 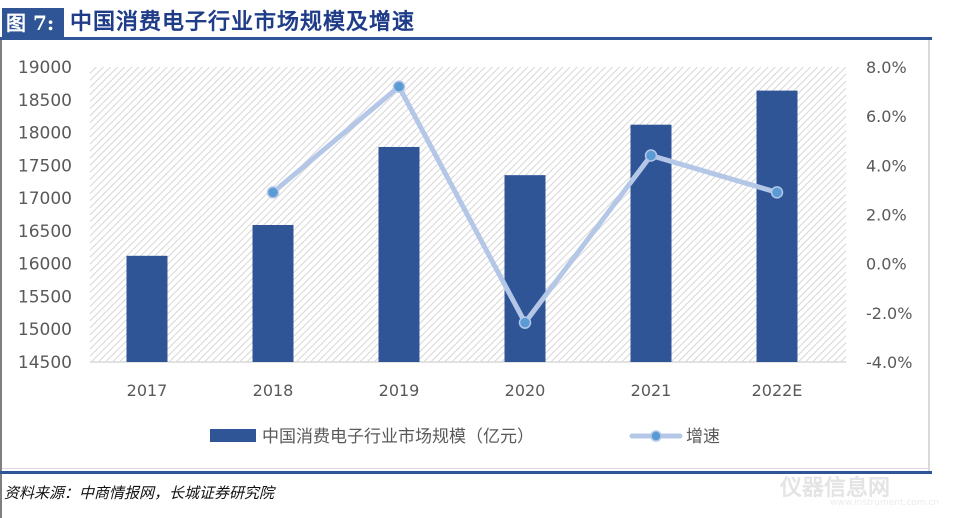 What do you see at coordinates (273, 390) in the screenshot?
I see `x-tick-label: 2018` at bounding box center [273, 390].